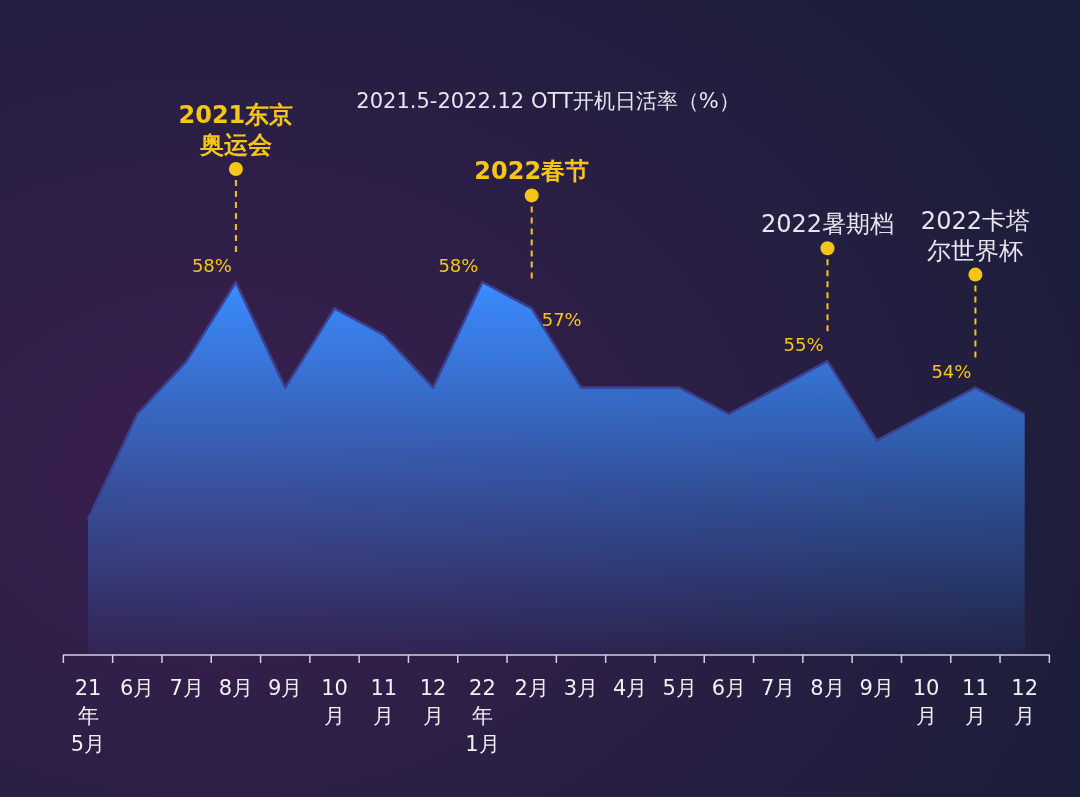 This screenshot has width=1080, height=797. What do you see at coordinates (88, 716) in the screenshot?
I see `x-tick-label: 21 年 5月` at bounding box center [88, 716].